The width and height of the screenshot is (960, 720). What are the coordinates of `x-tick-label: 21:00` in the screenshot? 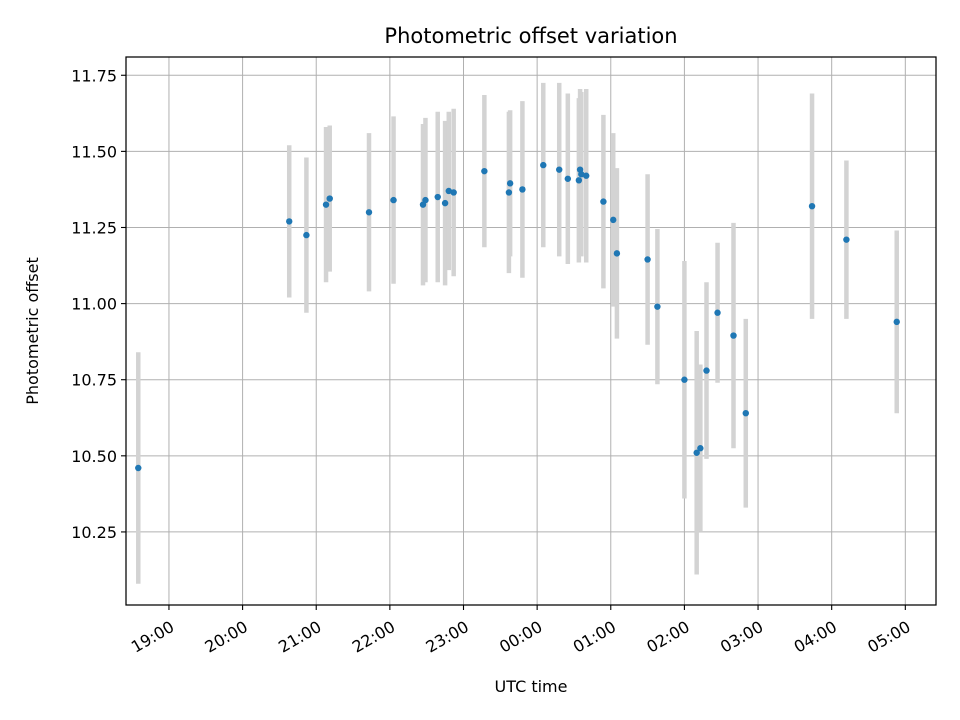 It's located at (299, 637).